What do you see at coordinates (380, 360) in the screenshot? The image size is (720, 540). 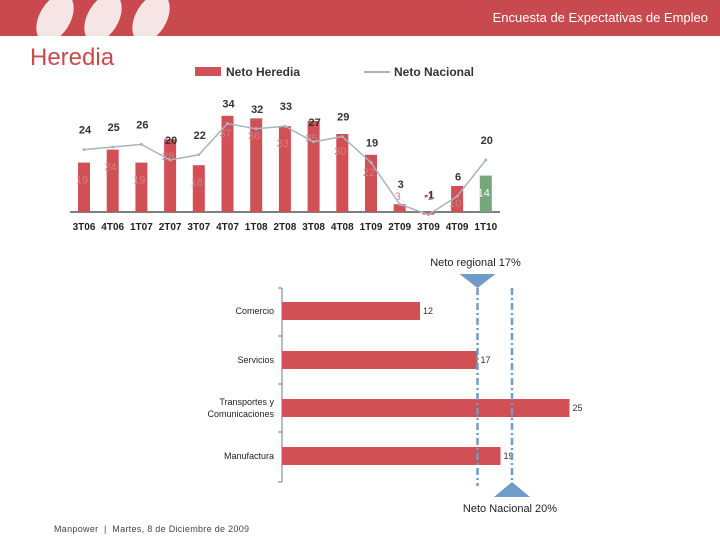 I see `sector-bar-servicios` at bounding box center [380, 360].